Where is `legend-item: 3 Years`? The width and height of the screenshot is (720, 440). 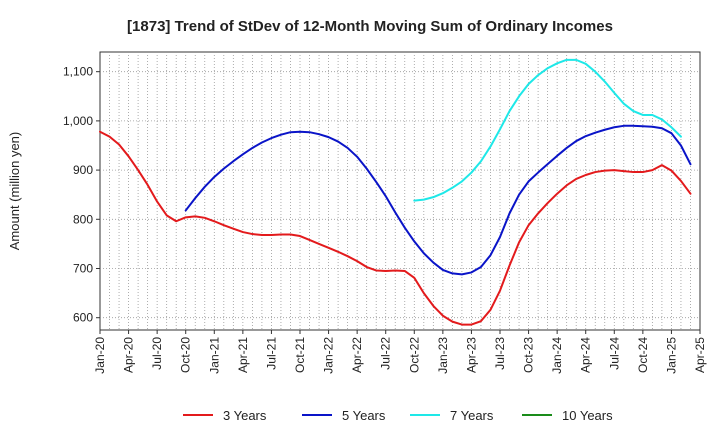 legend-item: 3 Years is located at coordinates (225, 415).